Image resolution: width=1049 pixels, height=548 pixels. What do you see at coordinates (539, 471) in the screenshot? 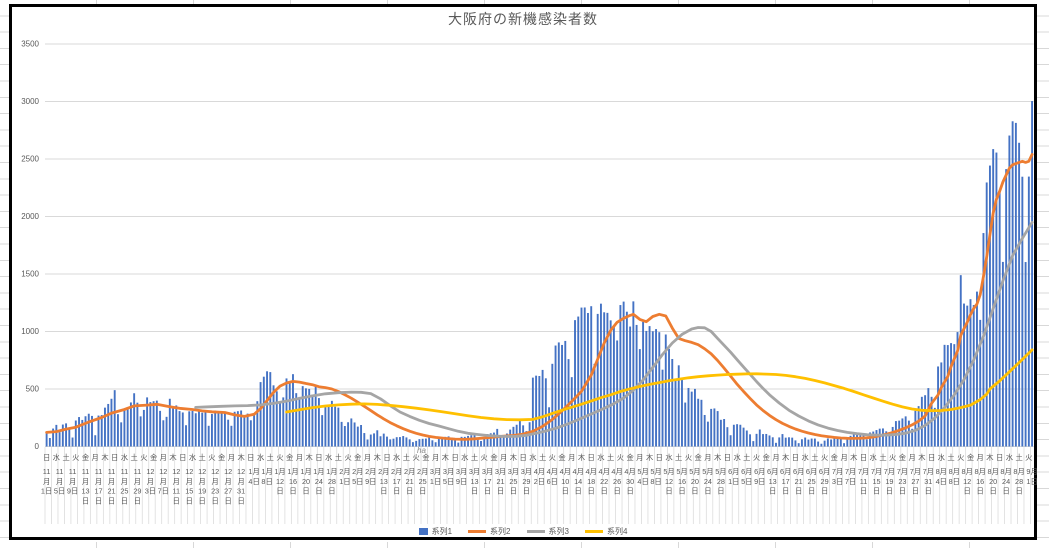
I see `svg-text: 4月` at bounding box center [539, 471].